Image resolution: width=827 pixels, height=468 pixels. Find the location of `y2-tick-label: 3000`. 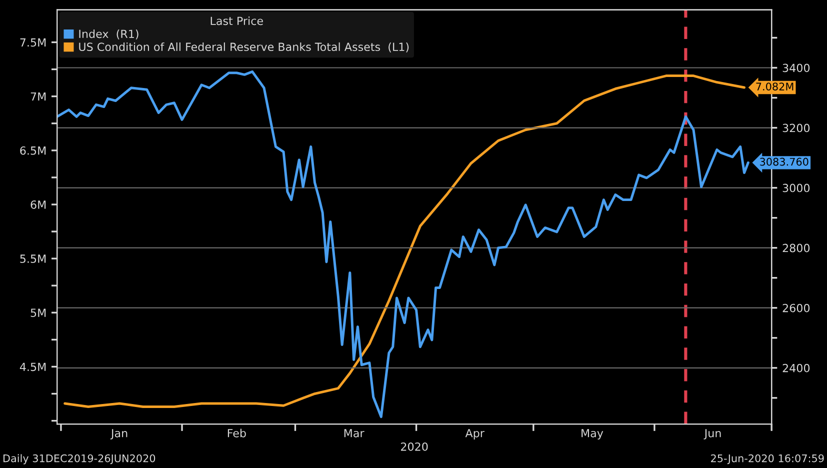

y2-tick-label: 3000 is located at coordinates (796, 188).